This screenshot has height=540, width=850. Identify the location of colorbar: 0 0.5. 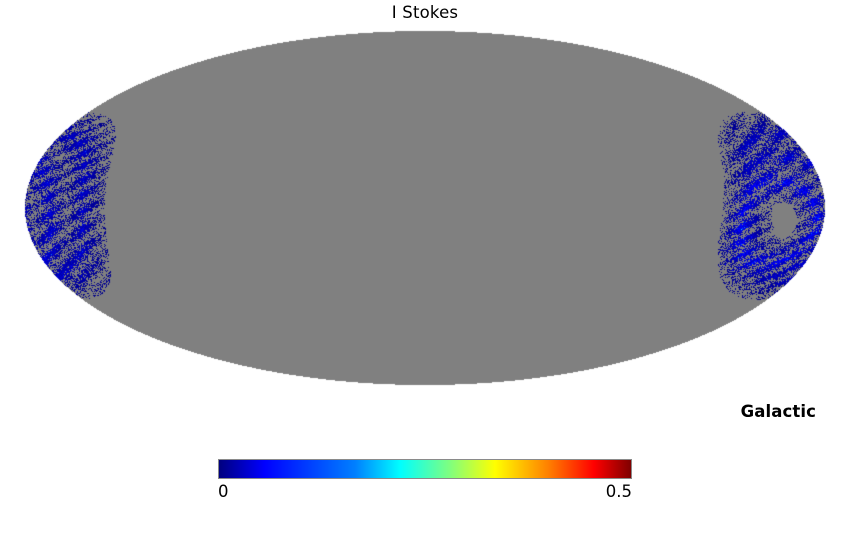
(425, 482).